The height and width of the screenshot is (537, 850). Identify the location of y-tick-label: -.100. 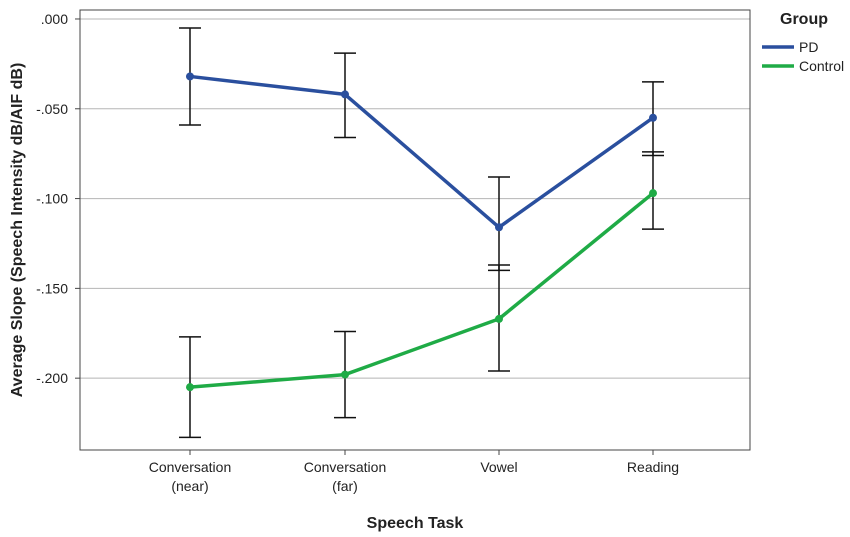
(52, 199).